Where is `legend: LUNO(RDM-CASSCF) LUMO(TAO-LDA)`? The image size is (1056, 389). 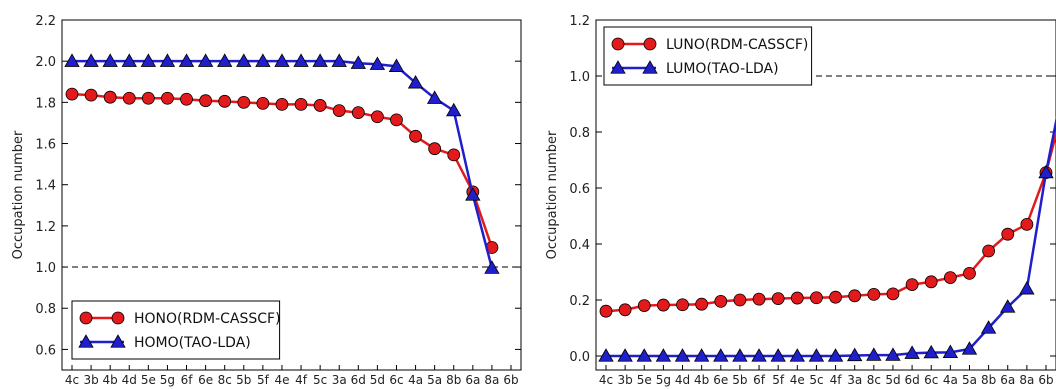 legend: LUNO(RDM-CASSCF) LUMO(TAO-LDA) is located at coordinates (708, 56).